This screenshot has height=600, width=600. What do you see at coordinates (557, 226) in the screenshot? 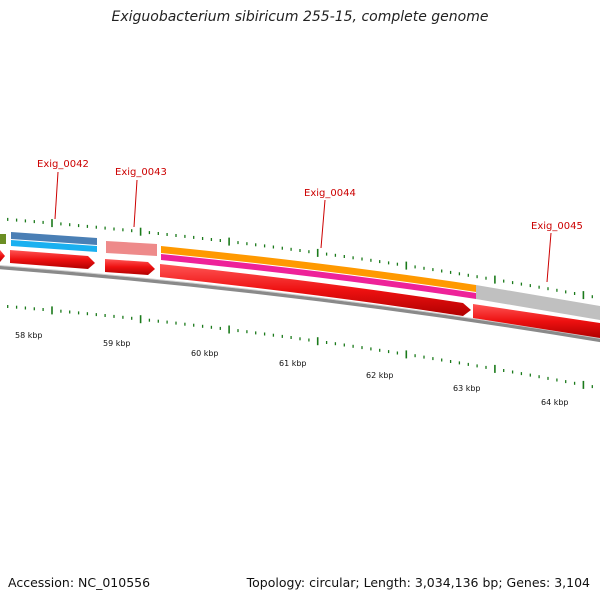
I see `gene-label: Exig_0045` at bounding box center [557, 226].